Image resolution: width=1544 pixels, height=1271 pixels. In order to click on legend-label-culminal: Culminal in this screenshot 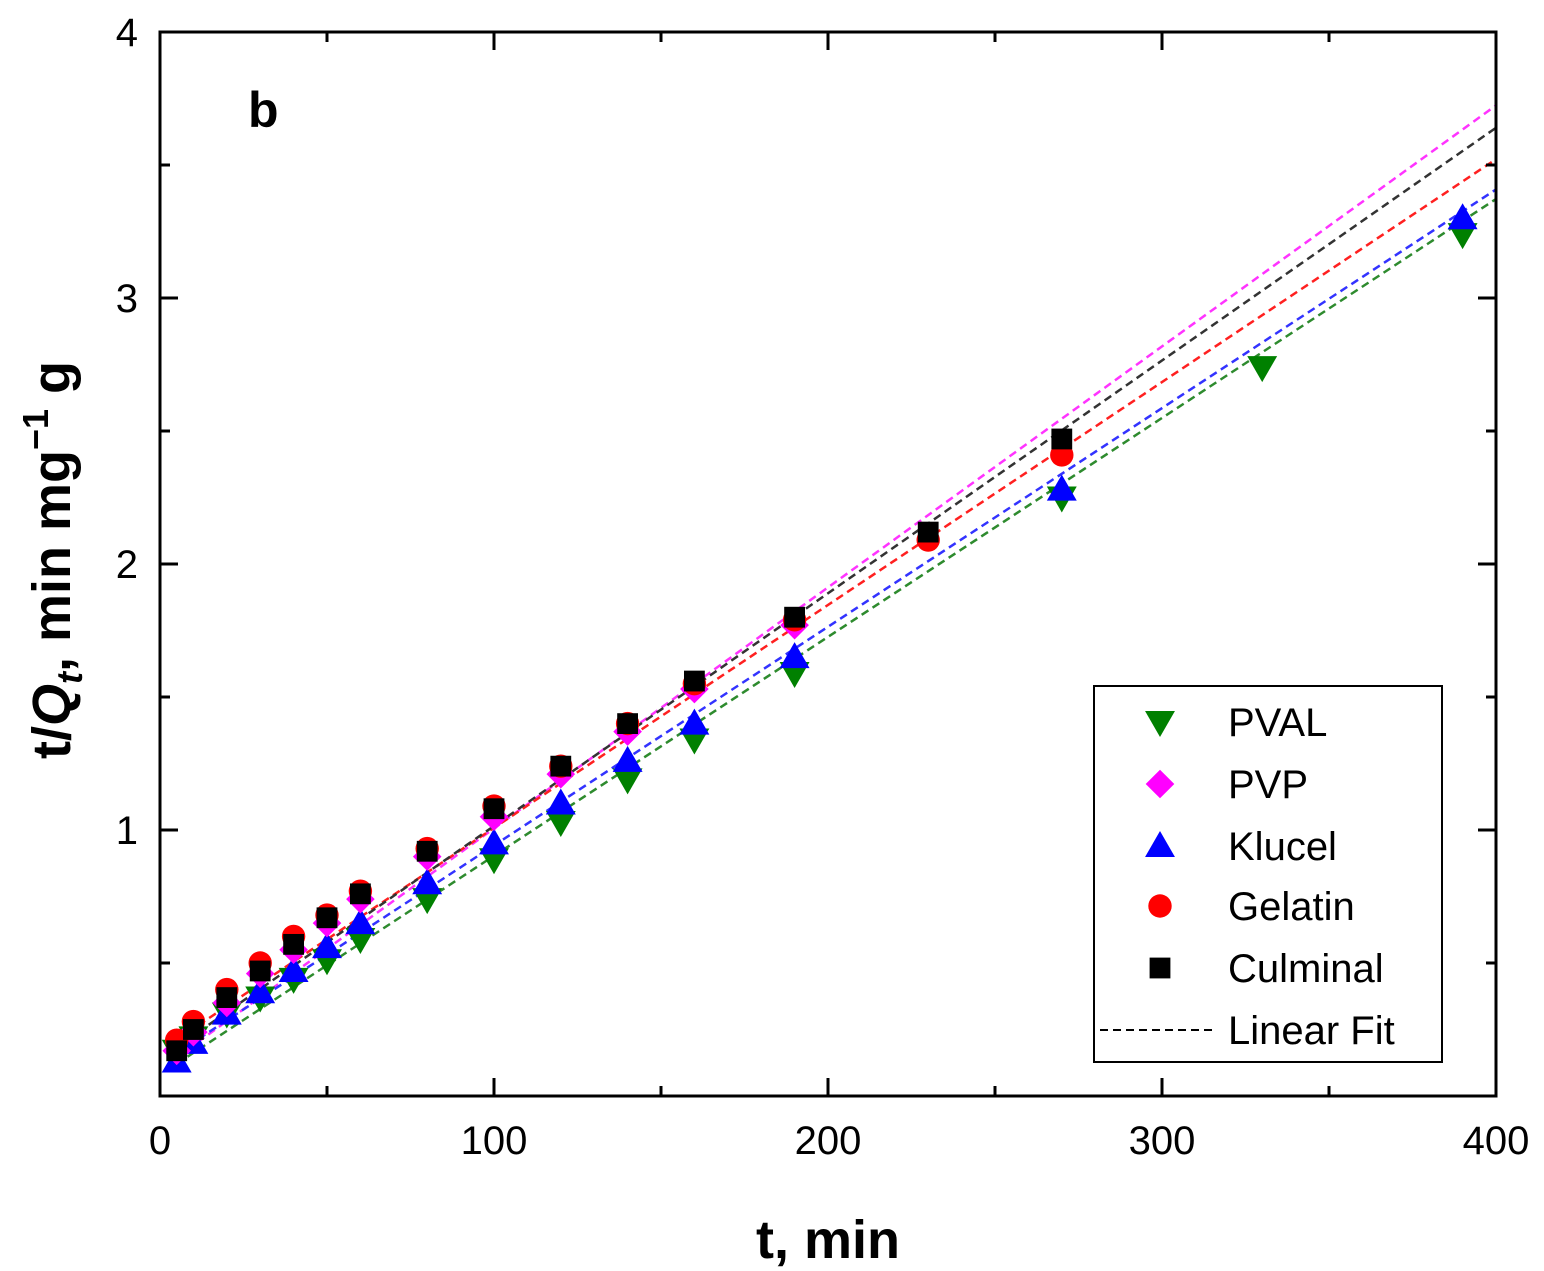, I will do `click(1306, 969)`.